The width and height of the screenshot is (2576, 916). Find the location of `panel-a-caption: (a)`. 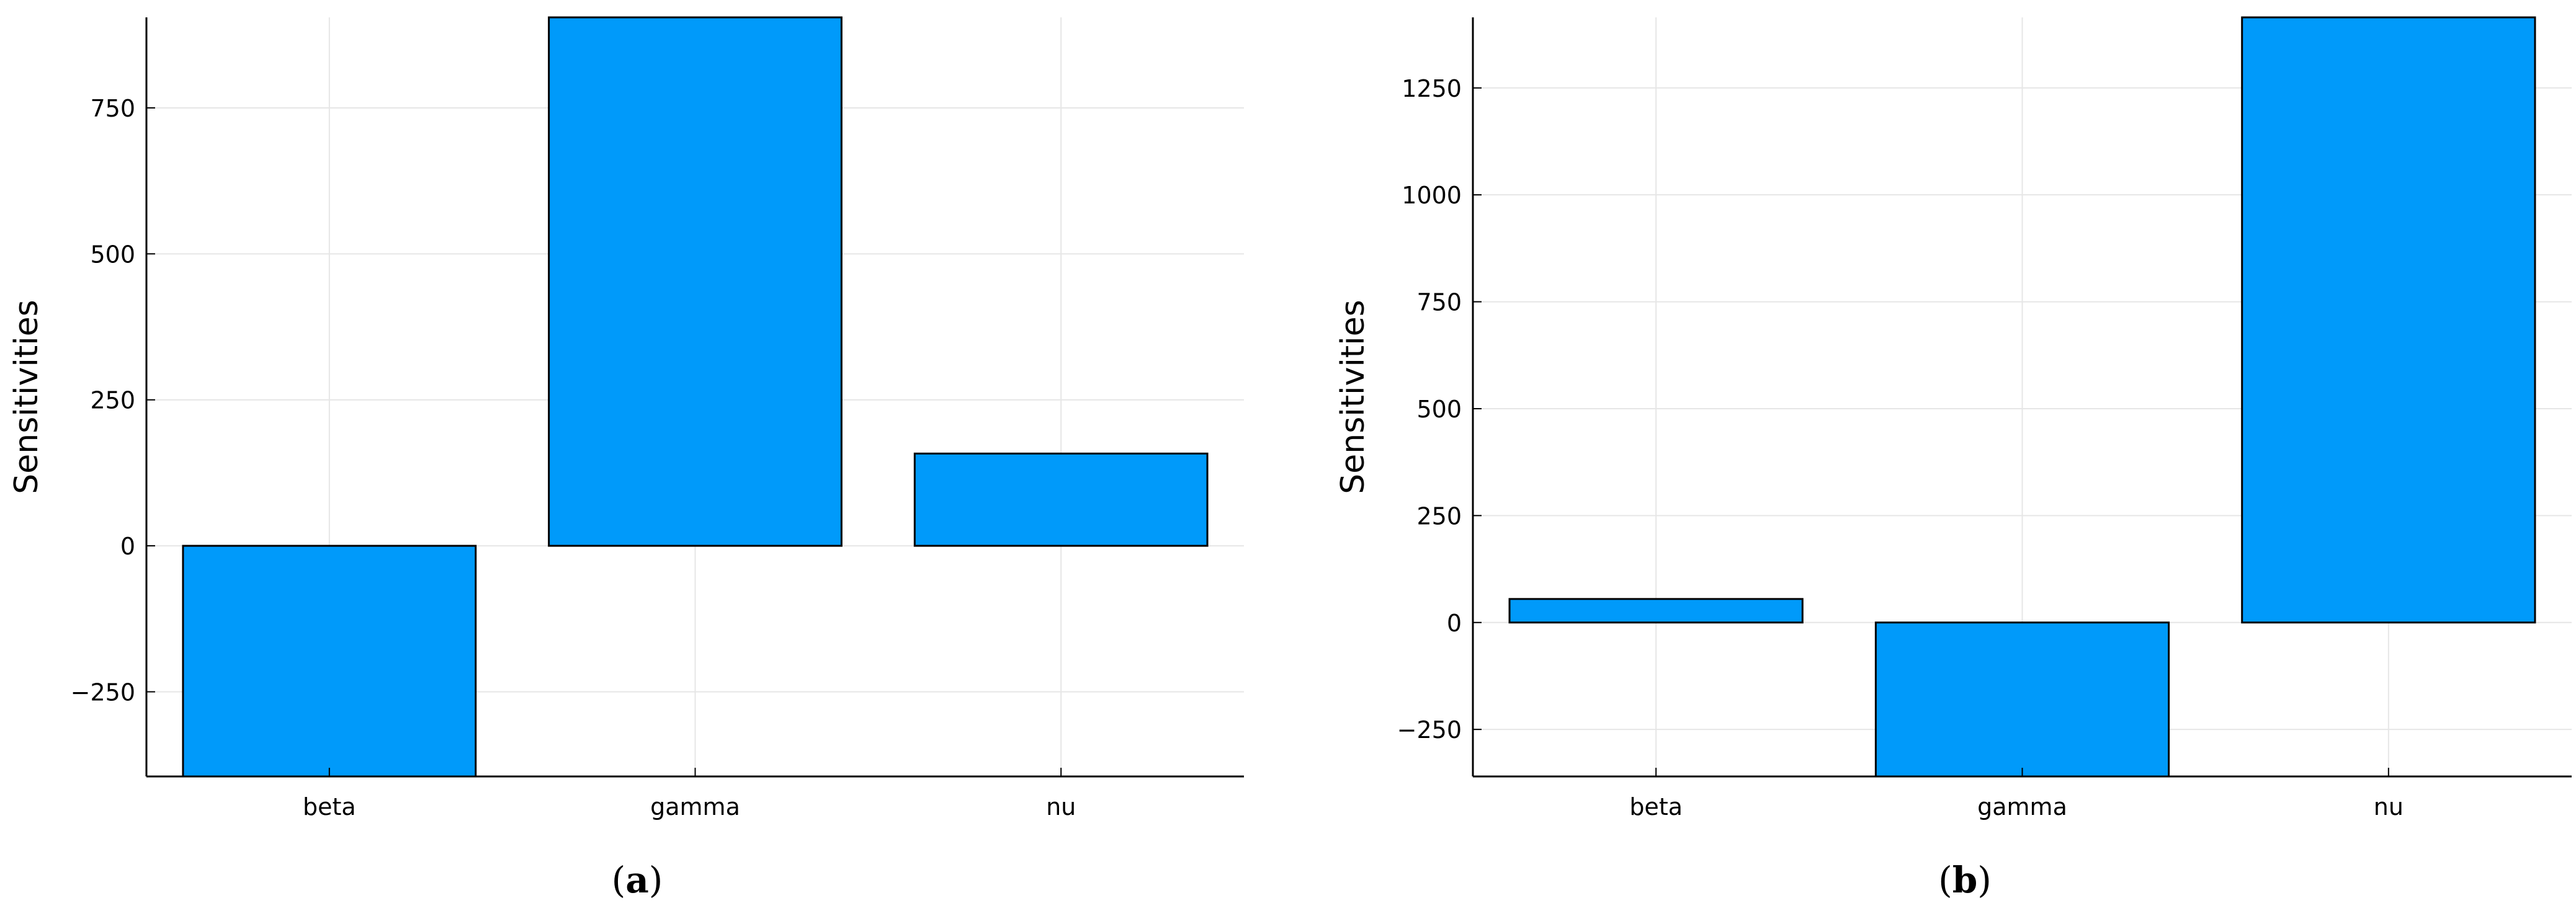

panel-a-caption: (a) is located at coordinates (637, 880).